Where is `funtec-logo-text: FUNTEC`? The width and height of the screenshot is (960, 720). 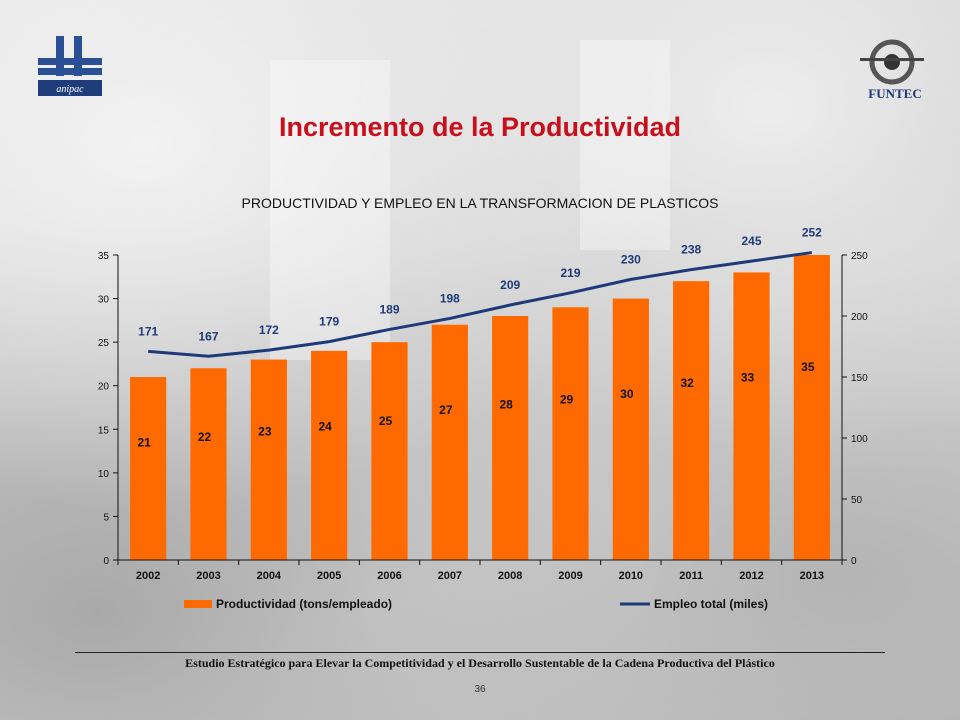 funtec-logo-text: FUNTEC is located at coordinates (895, 93).